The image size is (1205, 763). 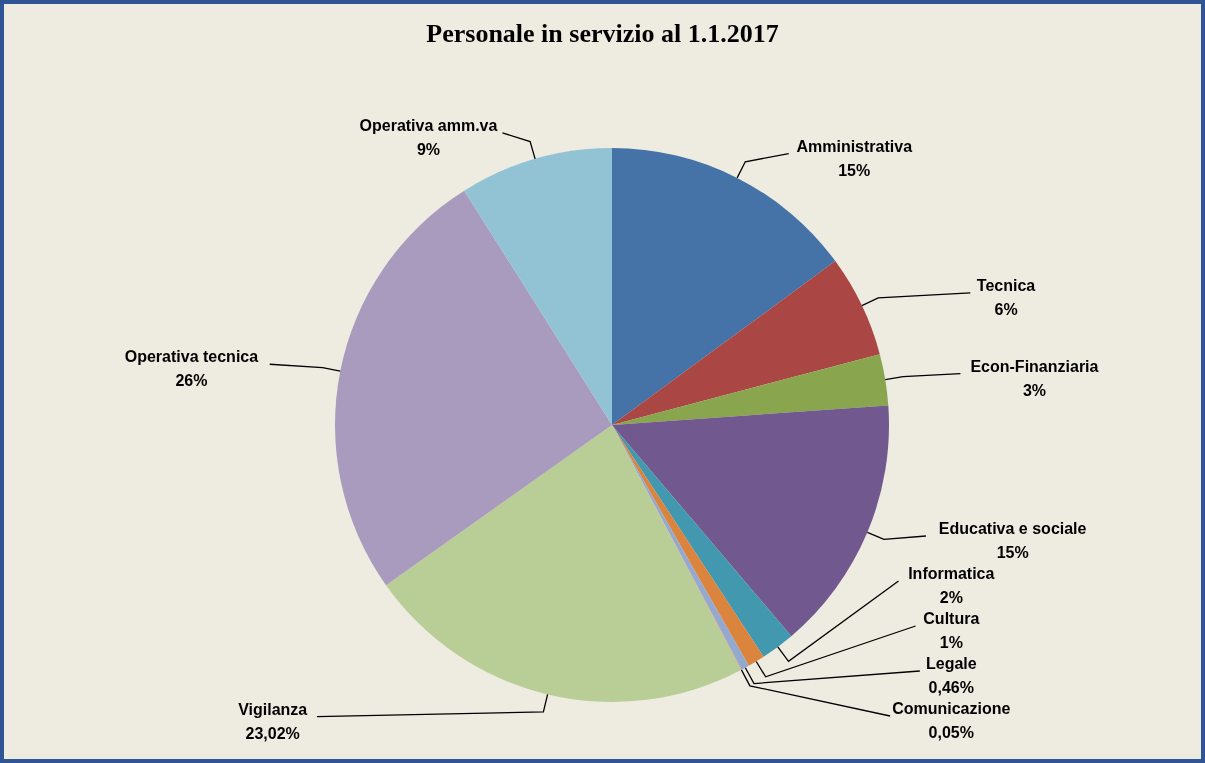 I want to click on data-label: 9%, so click(x=428, y=149).